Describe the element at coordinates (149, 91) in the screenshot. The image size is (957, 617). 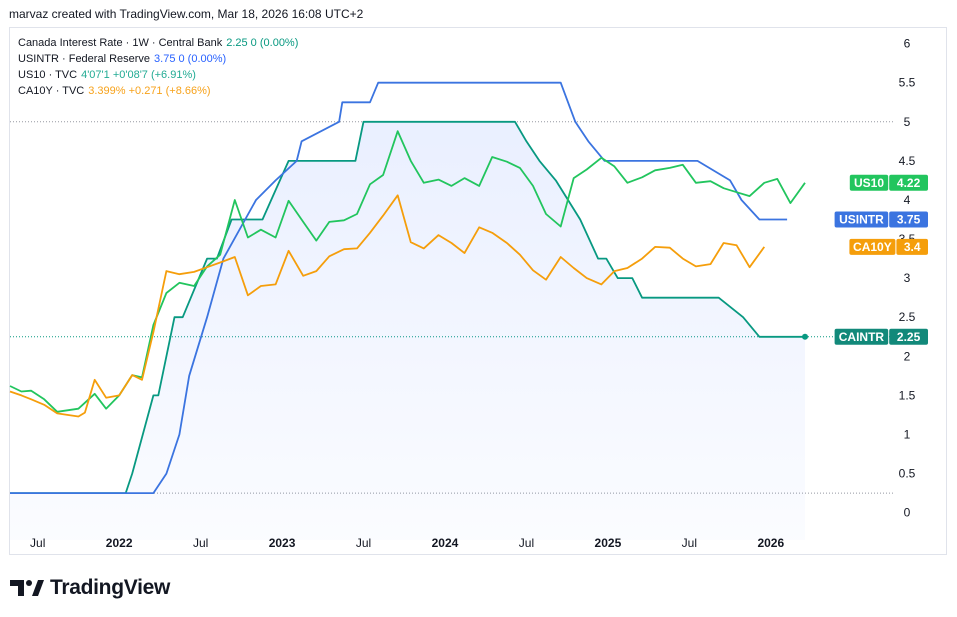
I see `legend-value: 3.399% +0.271 (+8.66%)` at that location.